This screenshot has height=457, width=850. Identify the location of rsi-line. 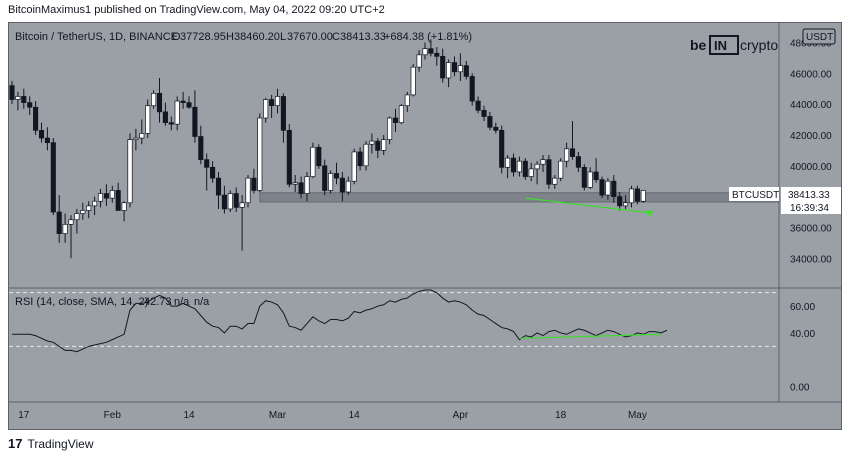
(340, 321).